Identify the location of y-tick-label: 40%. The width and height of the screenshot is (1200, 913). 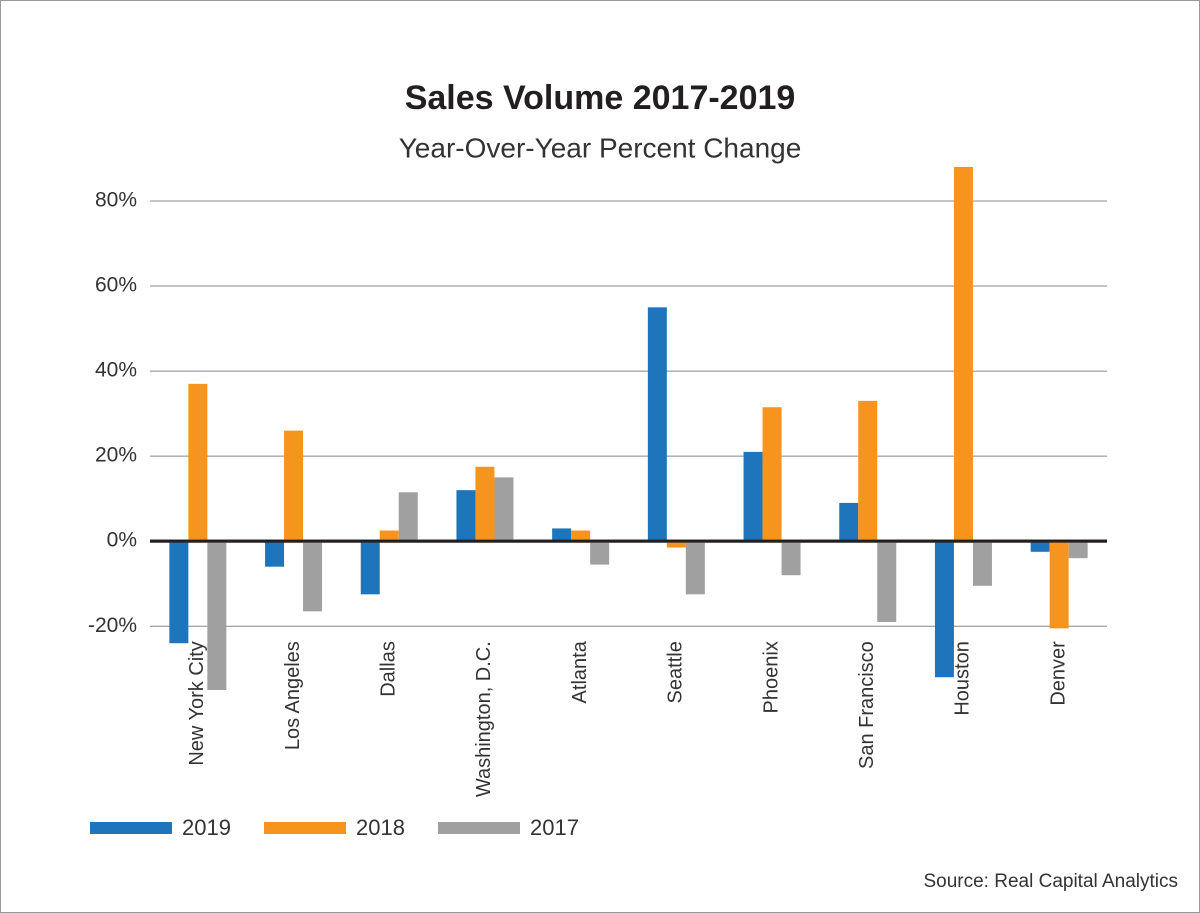
(116, 370).